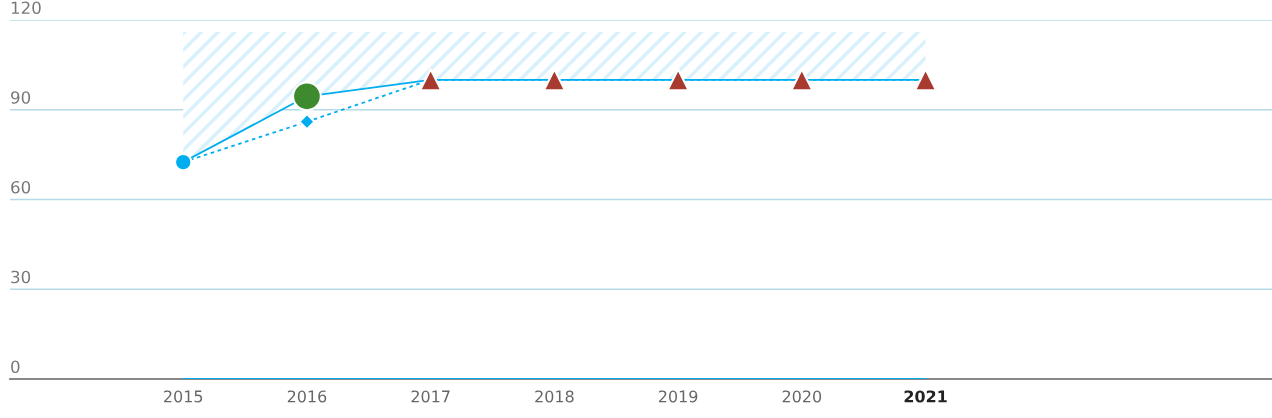 The width and height of the screenshot is (1272, 418). I want to click on x-tick-label: 2017, so click(430, 396).